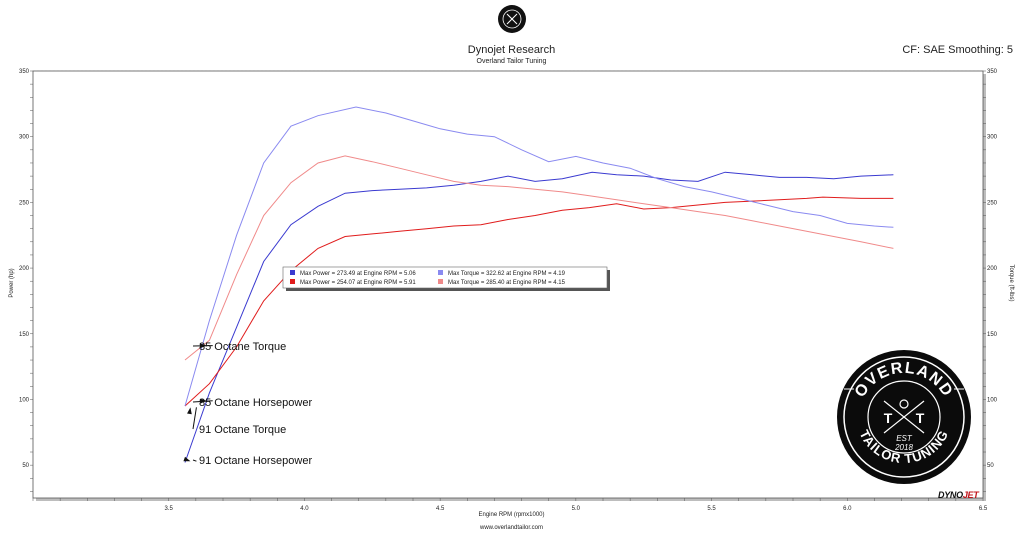  Describe the element at coordinates (358, 274) in the screenshot. I see `legend-entry-1: Max Power = 273.49 at Engine RPM = 5.06` at that location.